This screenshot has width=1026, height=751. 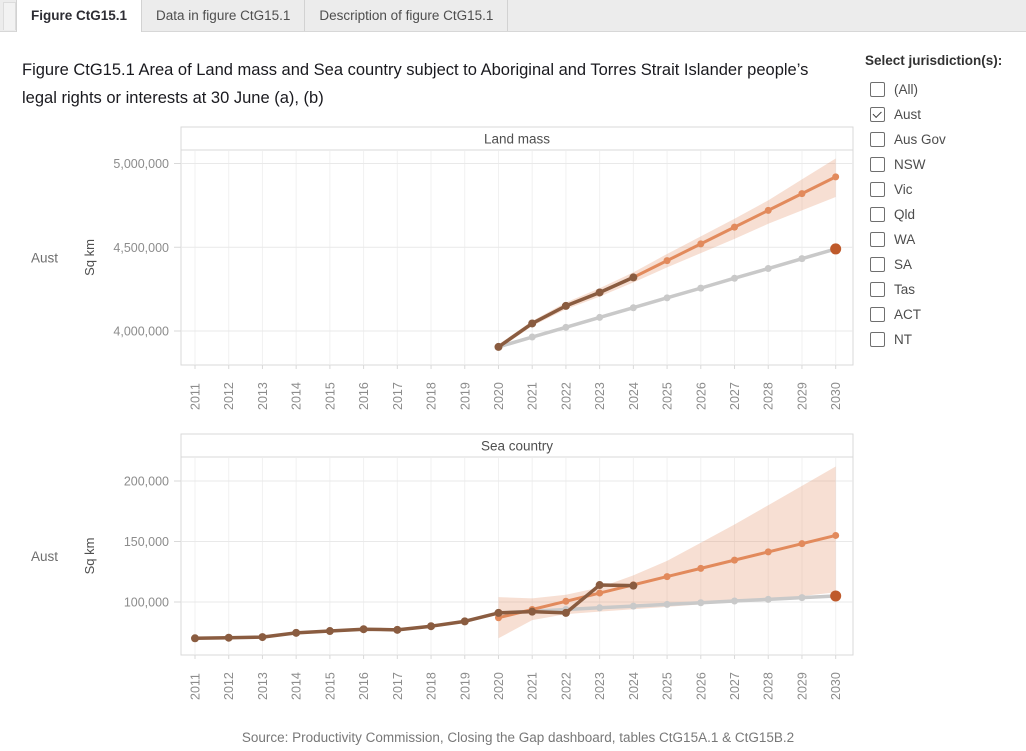 What do you see at coordinates (464, 621) in the screenshot?
I see `data-point-actual-2019` at bounding box center [464, 621].